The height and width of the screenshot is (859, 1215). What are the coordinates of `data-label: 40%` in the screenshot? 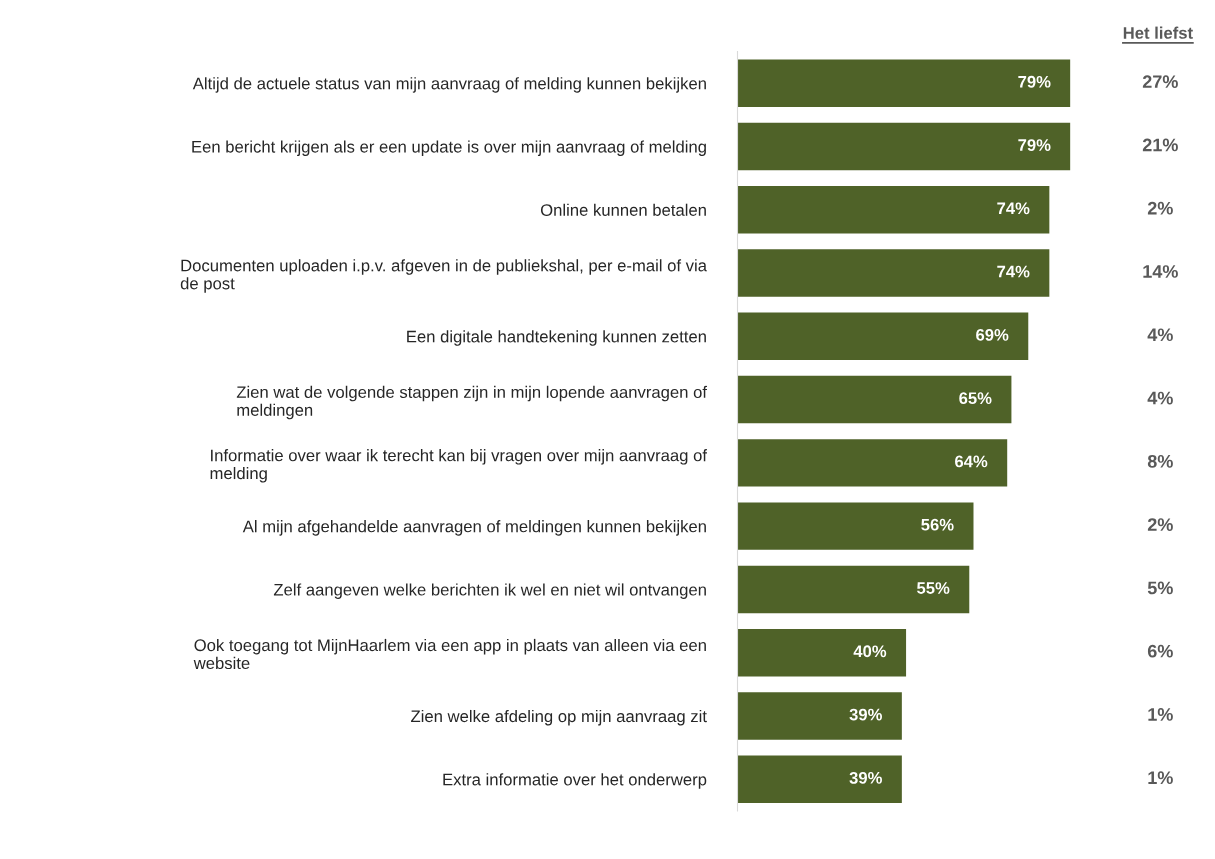 It's located at (870, 651).